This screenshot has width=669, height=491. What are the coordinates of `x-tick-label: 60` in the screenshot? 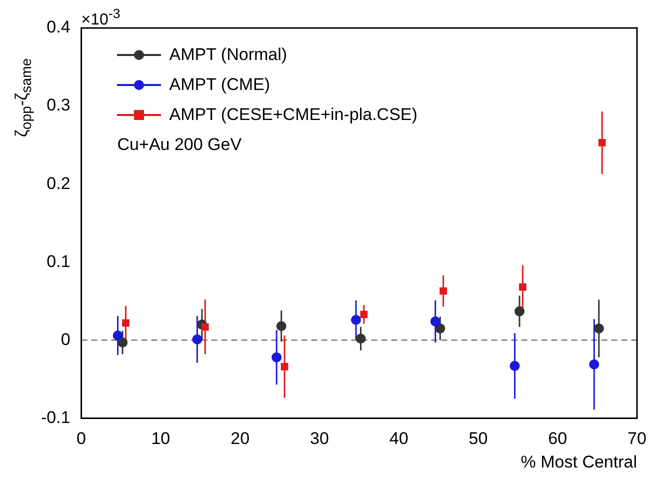 It's located at (558, 438).